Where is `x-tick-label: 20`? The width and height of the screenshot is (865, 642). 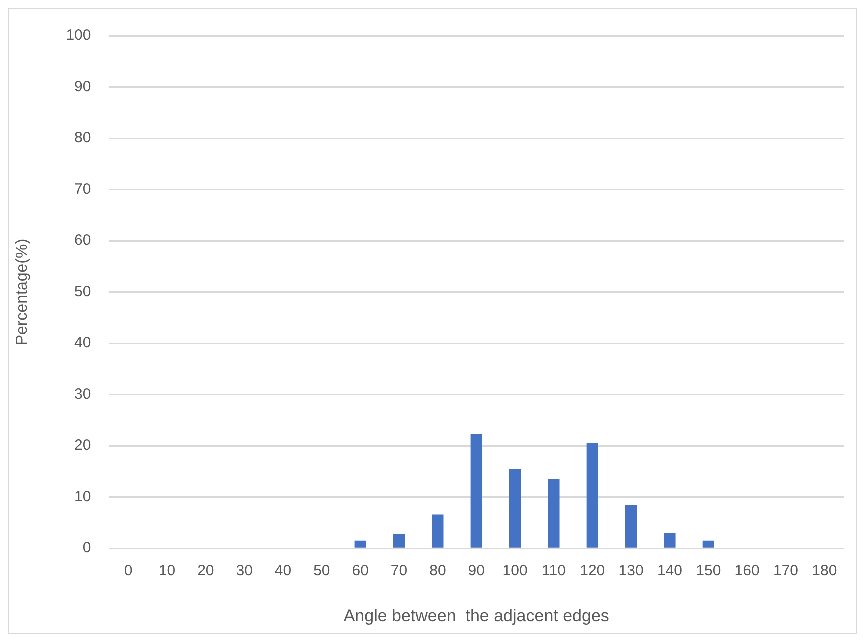
x-tick-label: 20 is located at coordinates (206, 571).